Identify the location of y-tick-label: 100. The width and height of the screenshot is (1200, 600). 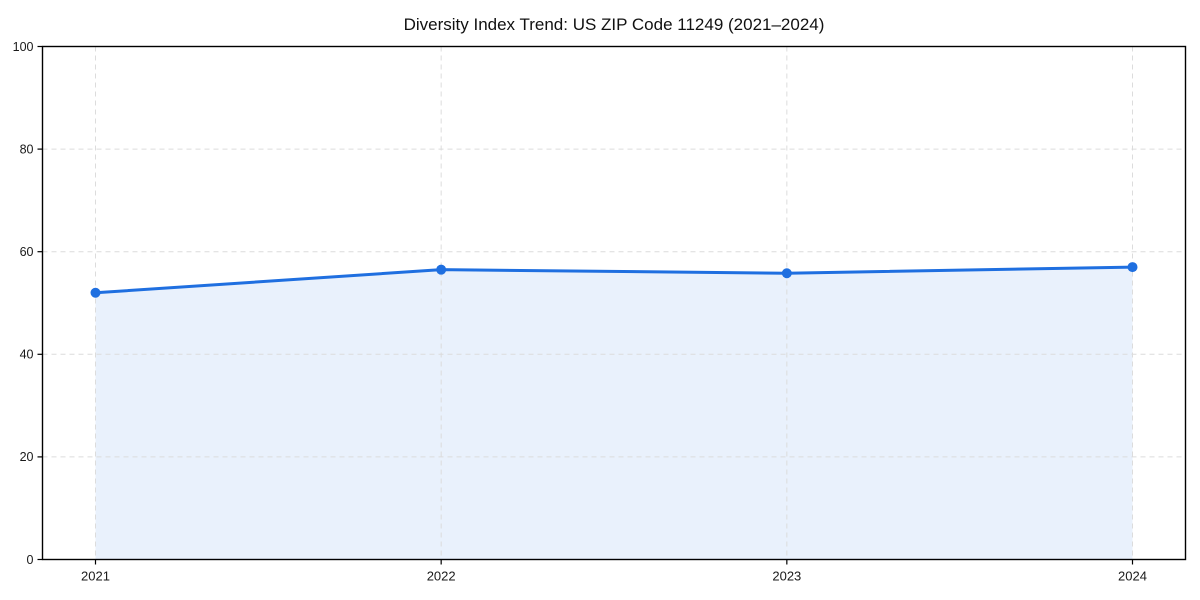
(23, 47).